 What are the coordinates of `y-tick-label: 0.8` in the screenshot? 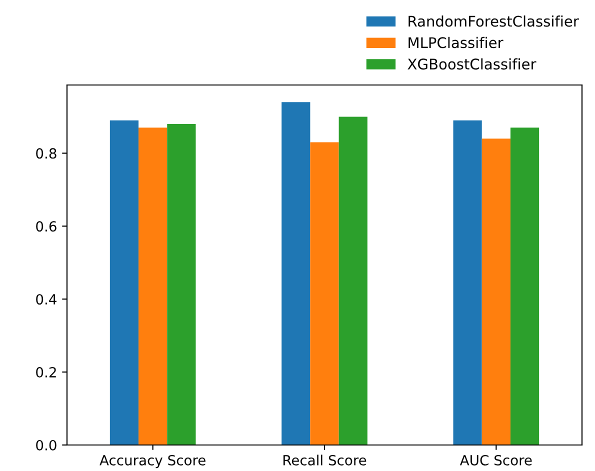 It's located at (46, 153).